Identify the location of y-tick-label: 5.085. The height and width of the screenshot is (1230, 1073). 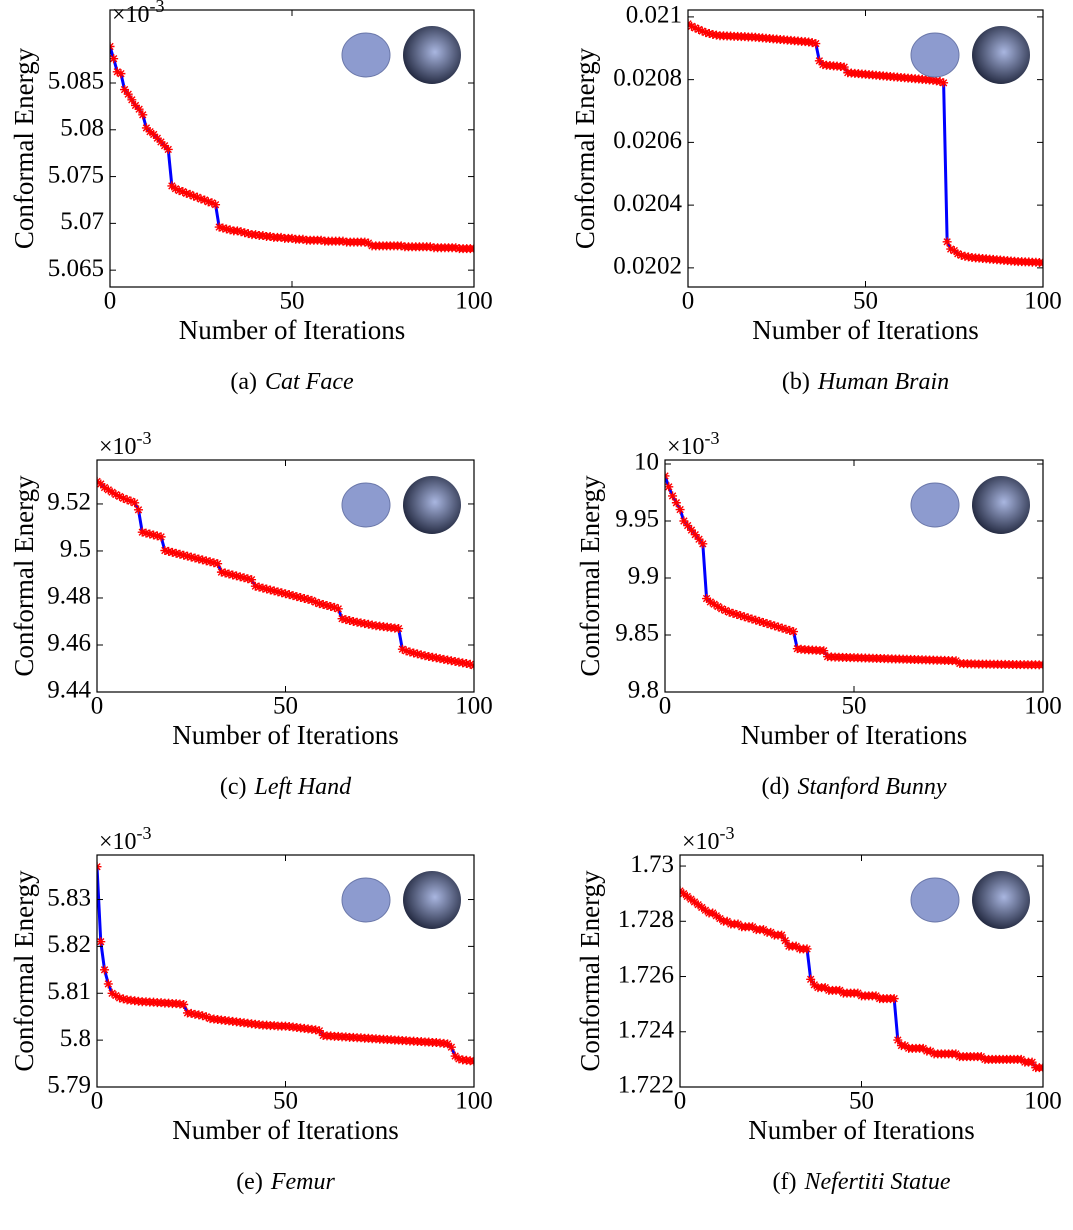
(76, 81).